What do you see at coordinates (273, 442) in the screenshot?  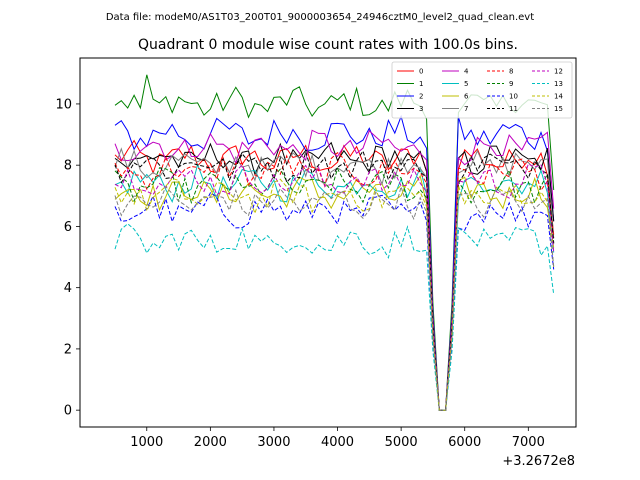 I see `x-tick-label: 3000` at bounding box center [273, 442].